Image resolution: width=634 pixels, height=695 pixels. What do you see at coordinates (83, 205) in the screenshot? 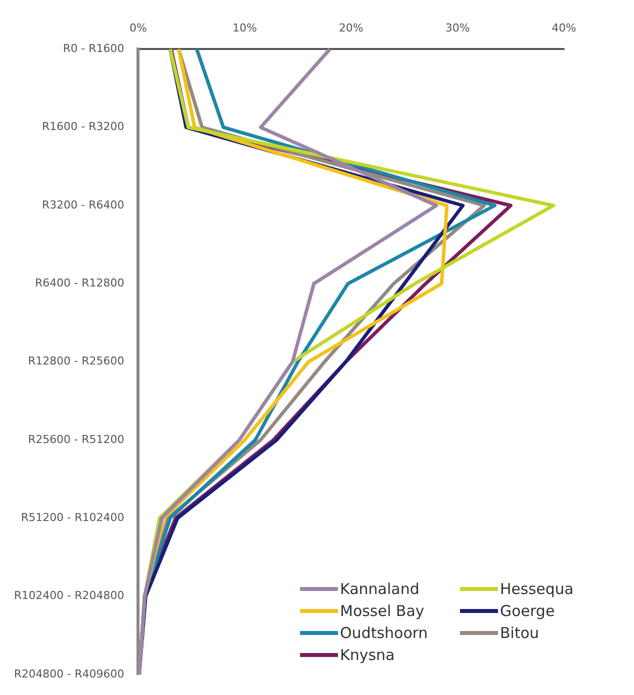
I see `y-tick-label: R3200 - R6400` at bounding box center [83, 205].